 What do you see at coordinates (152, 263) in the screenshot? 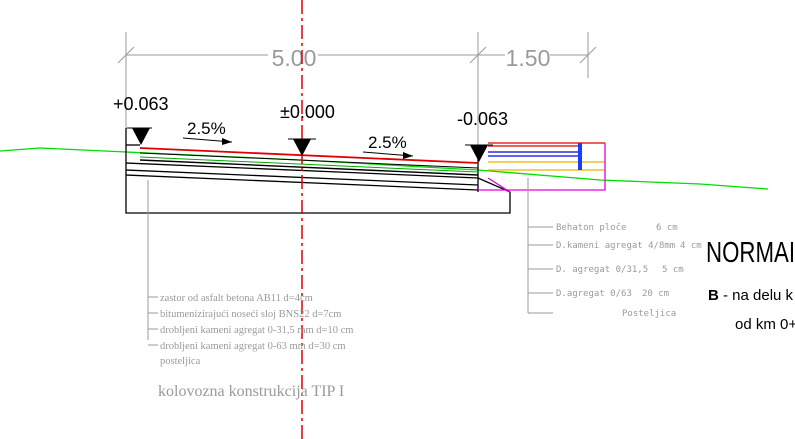
I see `road-layer-leaders` at bounding box center [152, 263].